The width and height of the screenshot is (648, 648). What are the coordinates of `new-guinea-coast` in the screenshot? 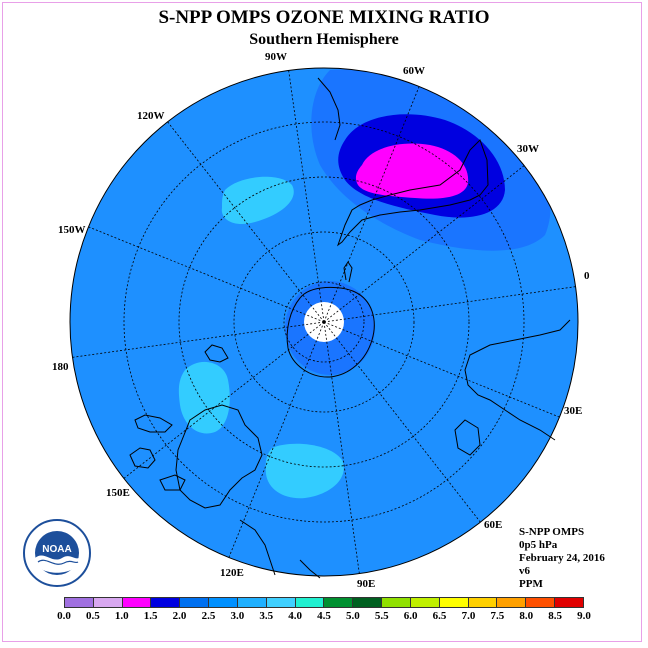 It's located at (153, 423).